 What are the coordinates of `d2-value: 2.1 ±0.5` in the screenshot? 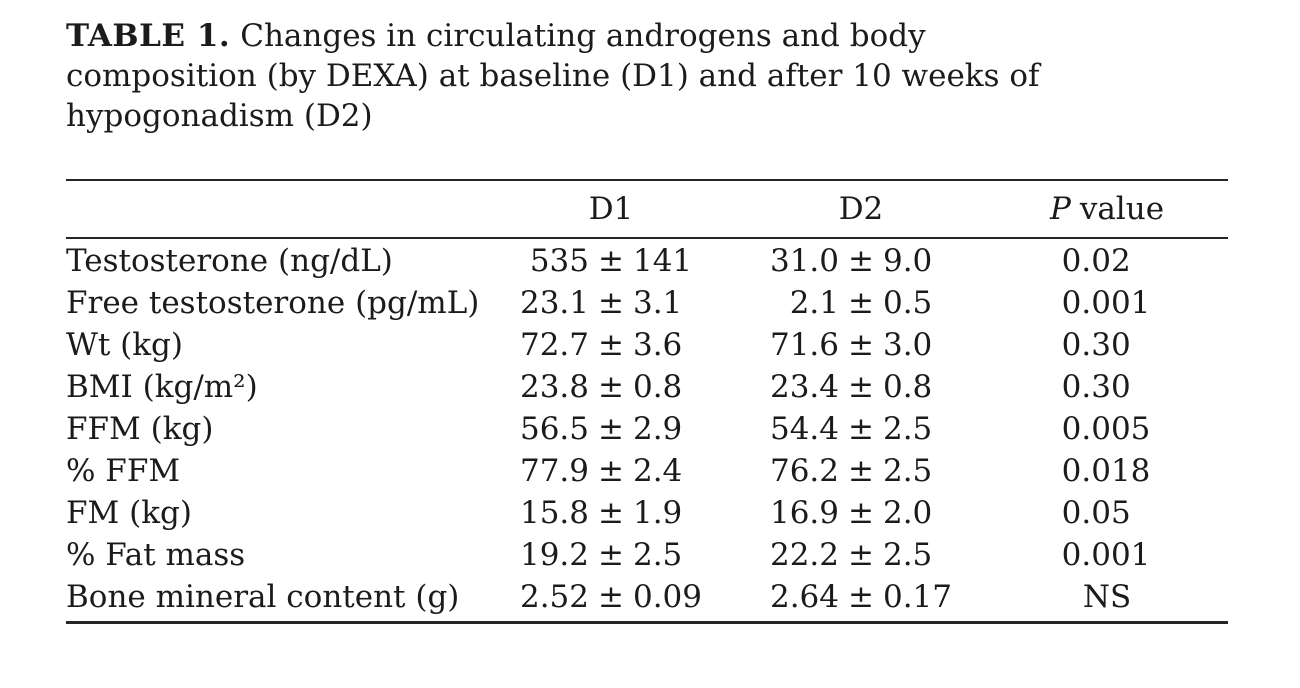 It's located at (861, 303).